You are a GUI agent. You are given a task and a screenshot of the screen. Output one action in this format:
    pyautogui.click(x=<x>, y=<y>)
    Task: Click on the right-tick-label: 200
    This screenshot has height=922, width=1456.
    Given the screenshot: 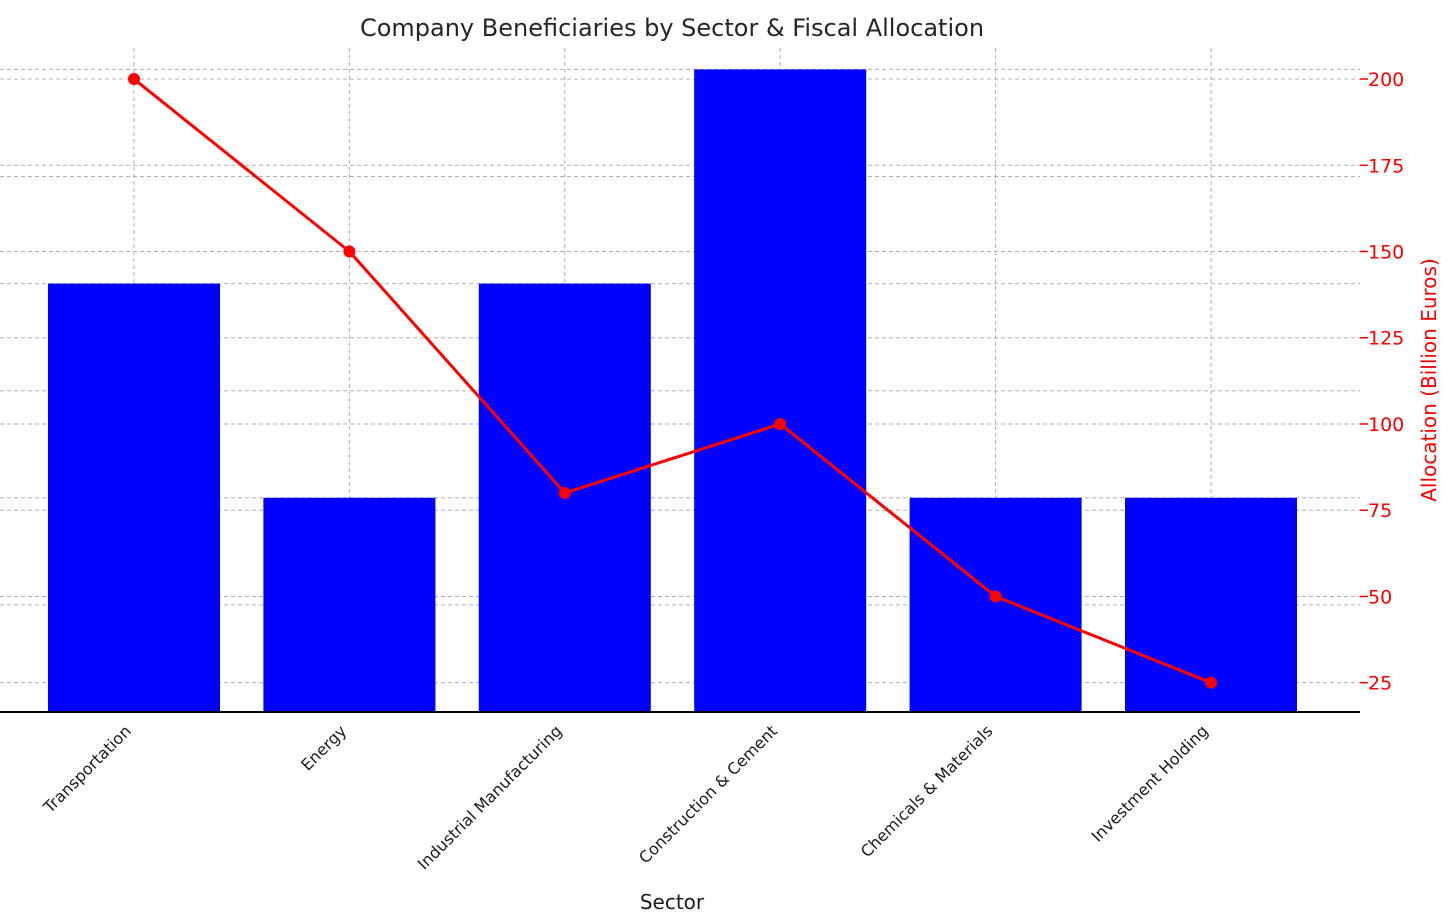 What is the action you would take?
    pyautogui.click(x=1386, y=80)
    